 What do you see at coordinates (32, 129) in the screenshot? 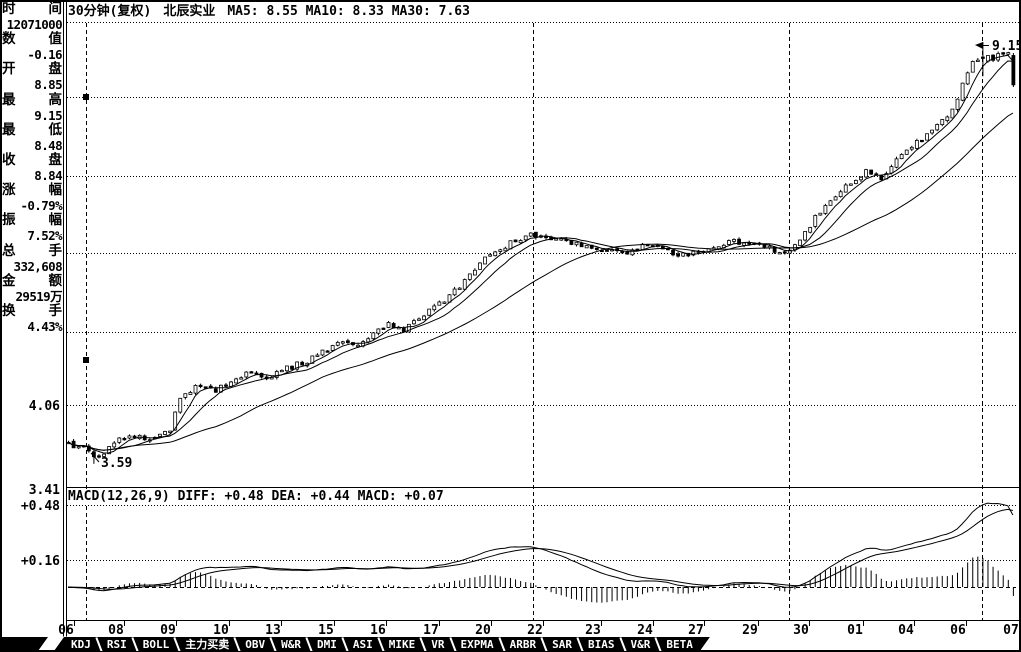
I see `quote-label: 最低` at bounding box center [32, 129].